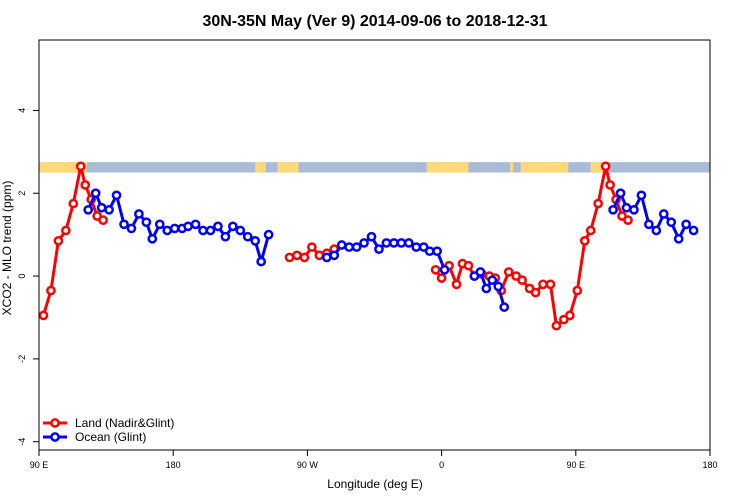 The image size is (750, 500). What do you see at coordinates (110, 437) in the screenshot?
I see `legend-label: Ocean (Glint)` at bounding box center [110, 437].